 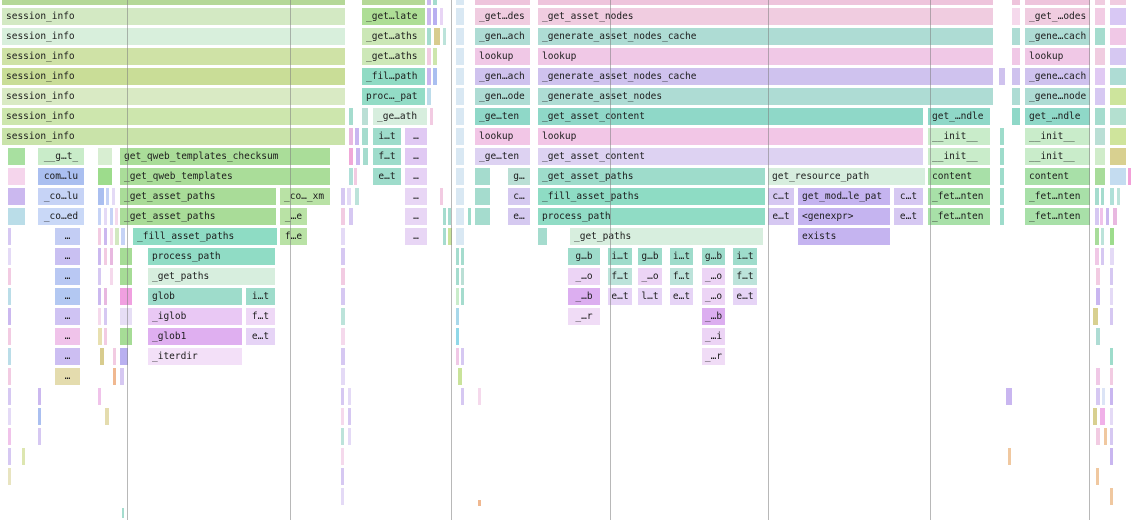 I want to click on frame-co-lu: _co…lu, so click(x=61, y=196).